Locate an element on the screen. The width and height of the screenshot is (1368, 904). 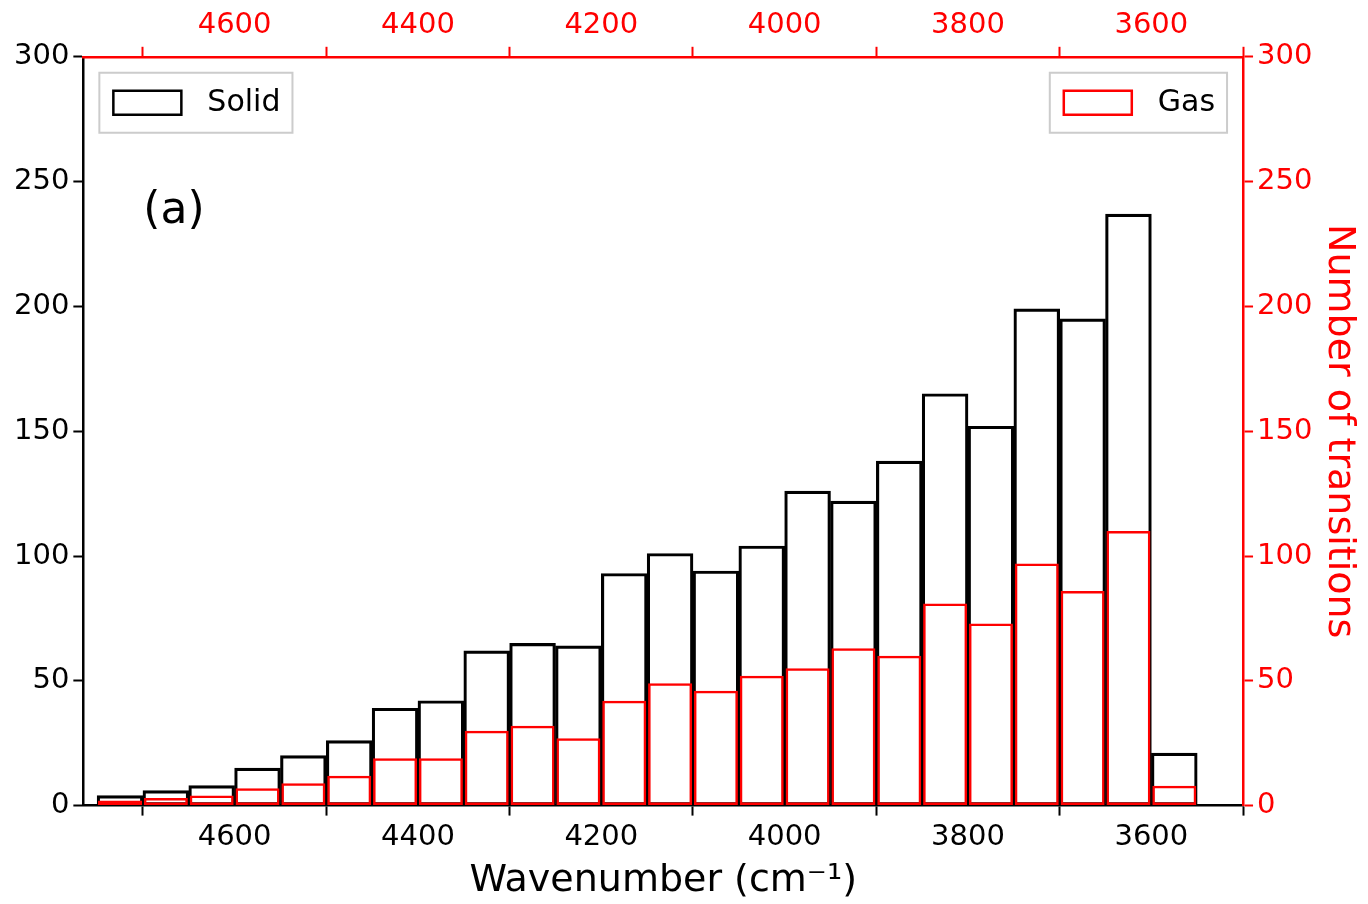
y2-tick-label: 300 is located at coordinates (1285, 54).